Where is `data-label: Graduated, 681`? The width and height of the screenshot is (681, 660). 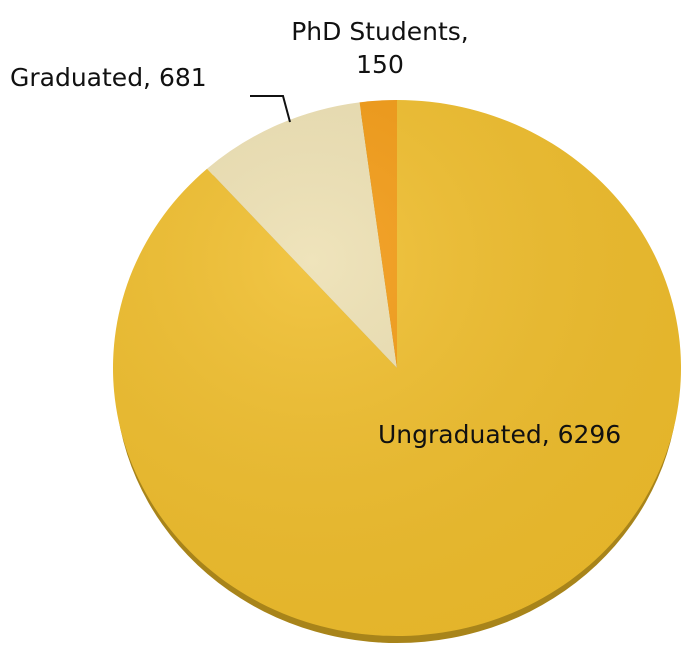
data-label: Graduated, 681 is located at coordinates (108, 77).